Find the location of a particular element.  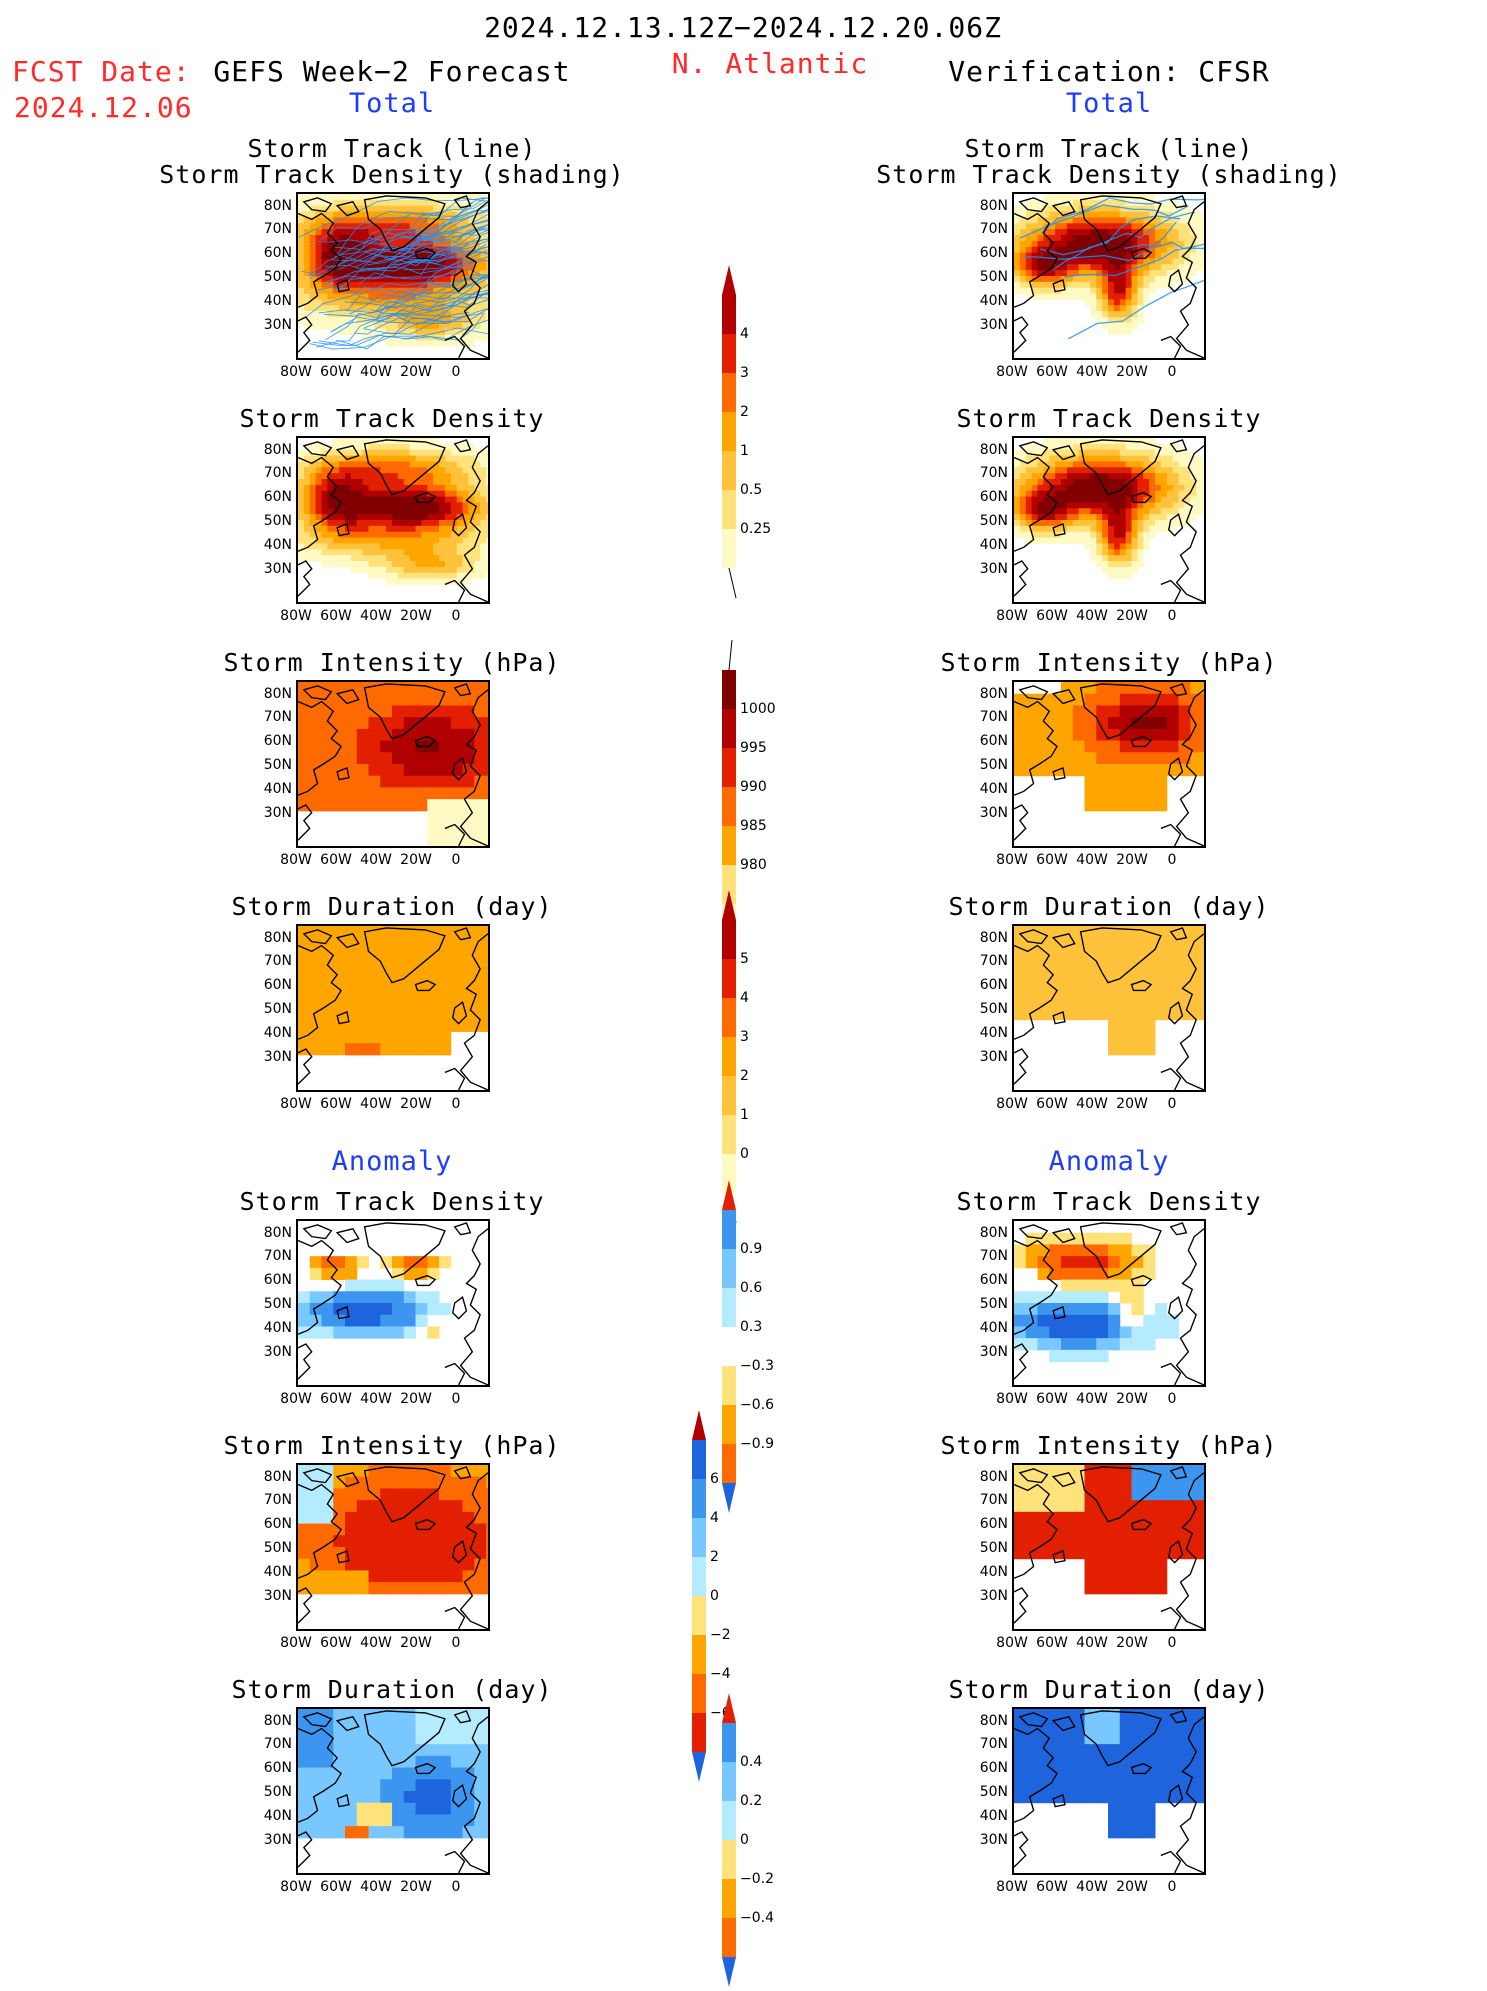

lat-tick-label: 30N is located at coordinates (277, 1057).